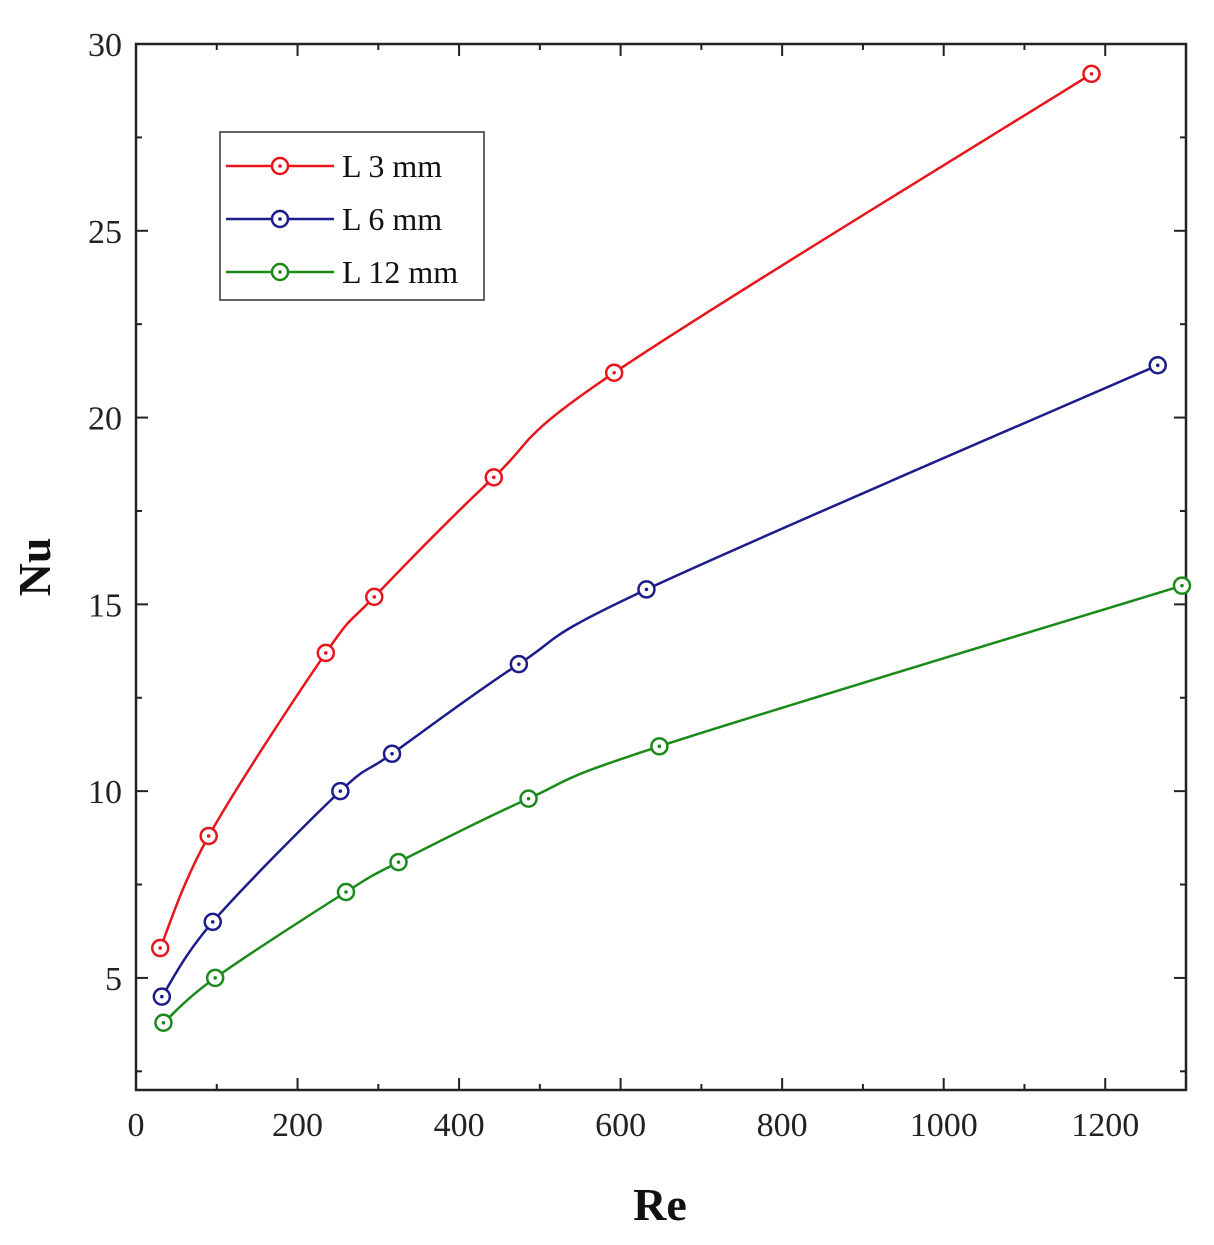 The image size is (1214, 1245). What do you see at coordinates (105, 232) in the screenshot?
I see `y-tick-label: 25` at bounding box center [105, 232].